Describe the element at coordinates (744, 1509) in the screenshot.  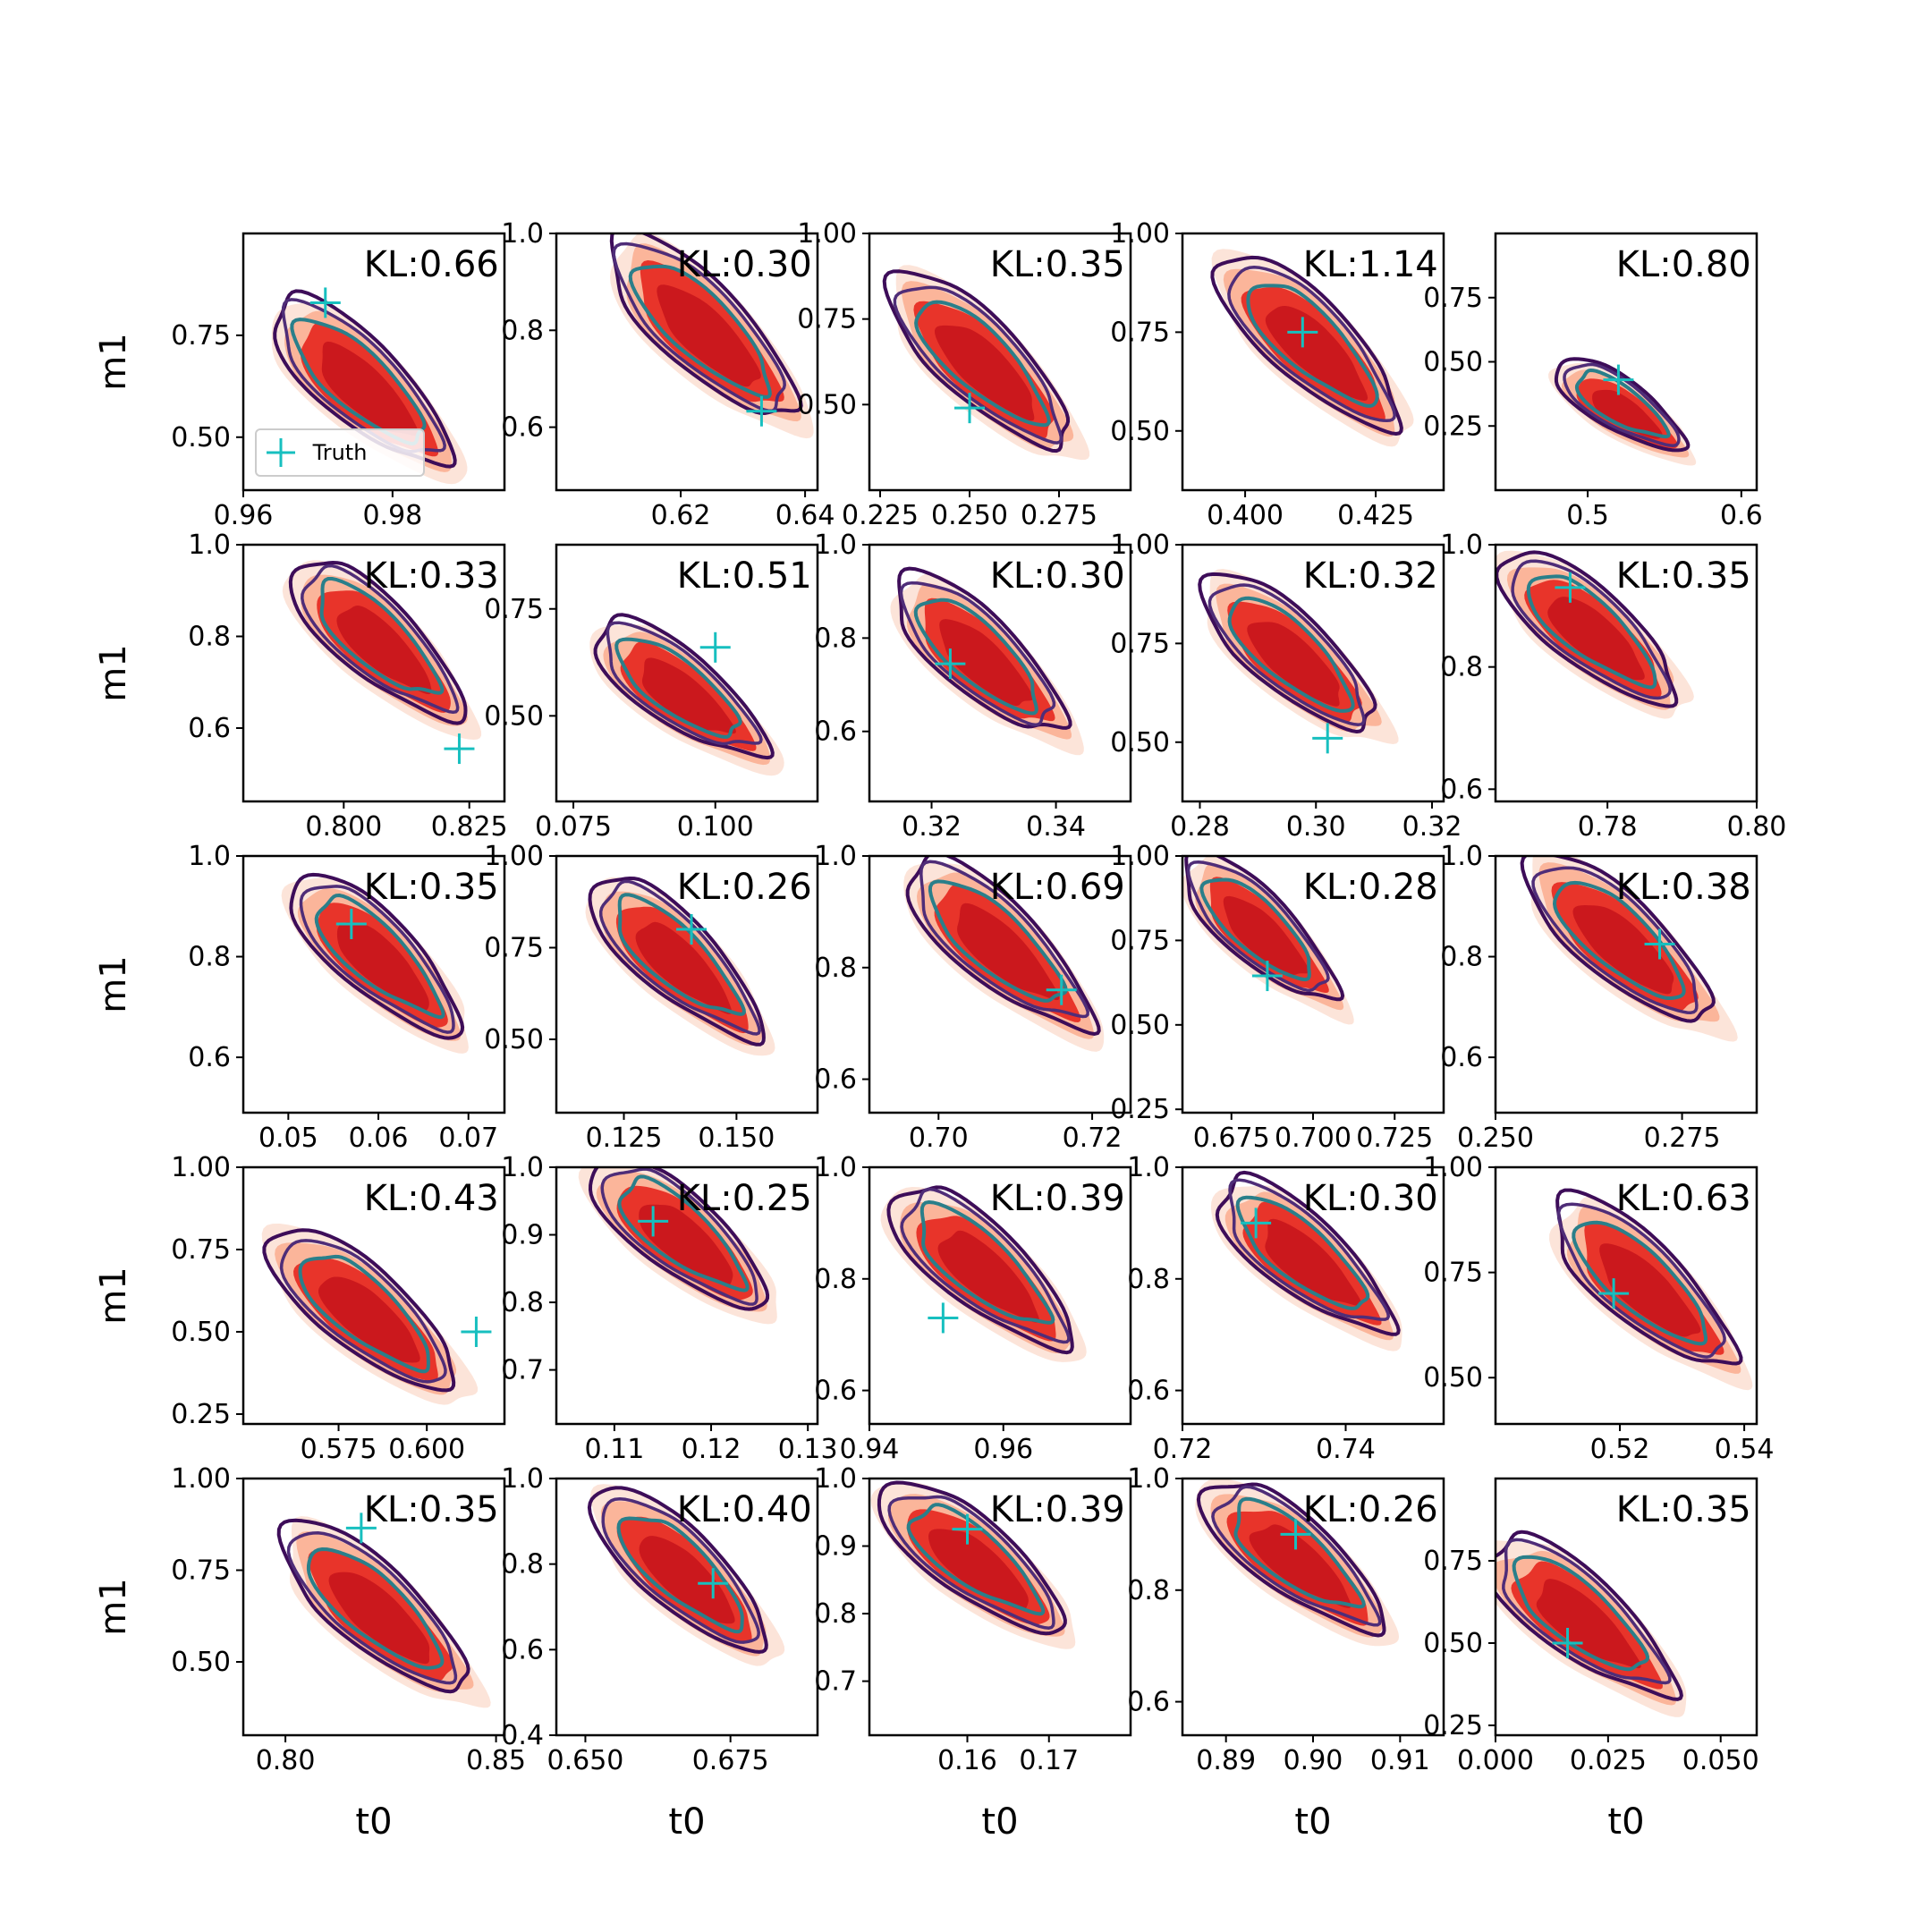
I see `kl-label: KL:0.40` at that location.